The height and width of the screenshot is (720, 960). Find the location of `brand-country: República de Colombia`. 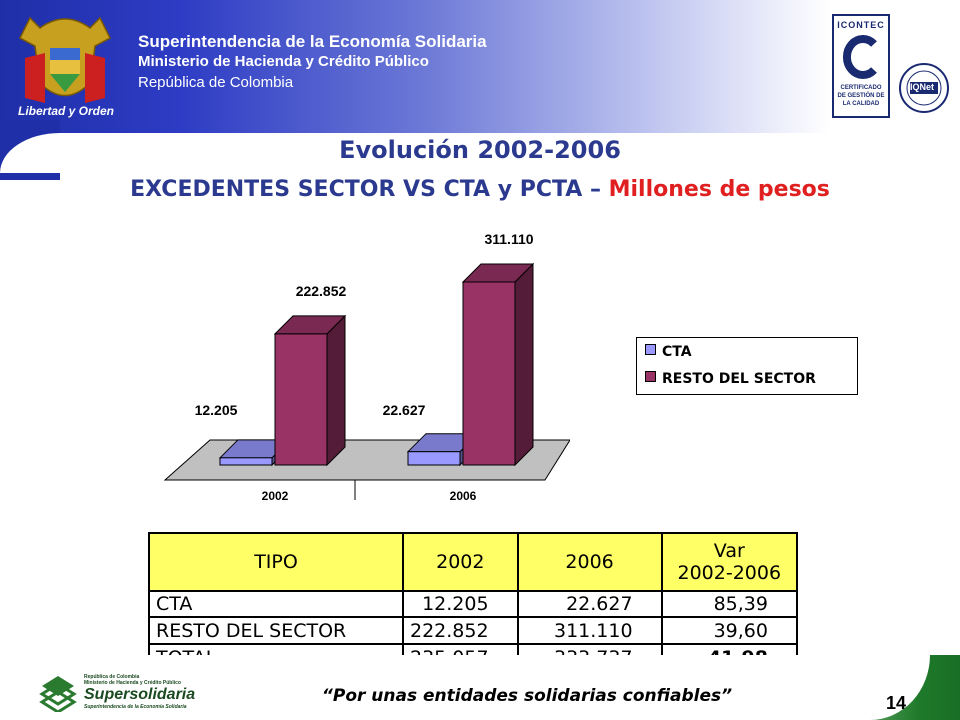

brand-country: República de Colombia is located at coordinates (112, 677).